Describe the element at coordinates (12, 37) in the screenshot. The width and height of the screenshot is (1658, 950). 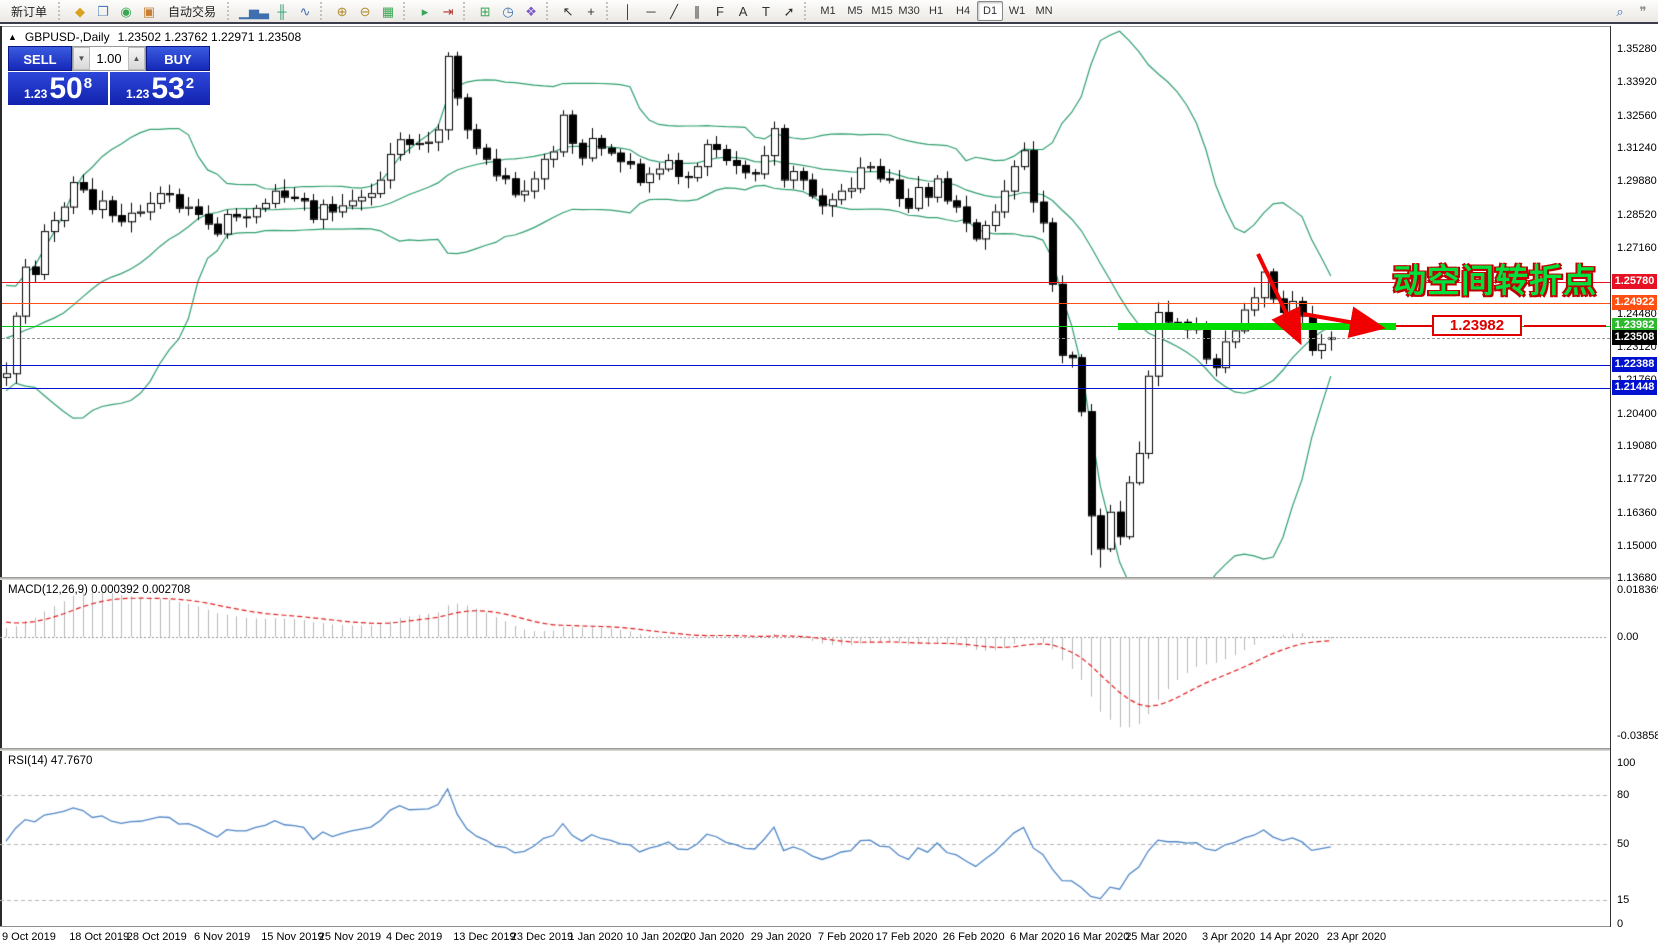
I see `collapse-icon: ▲` at that location.